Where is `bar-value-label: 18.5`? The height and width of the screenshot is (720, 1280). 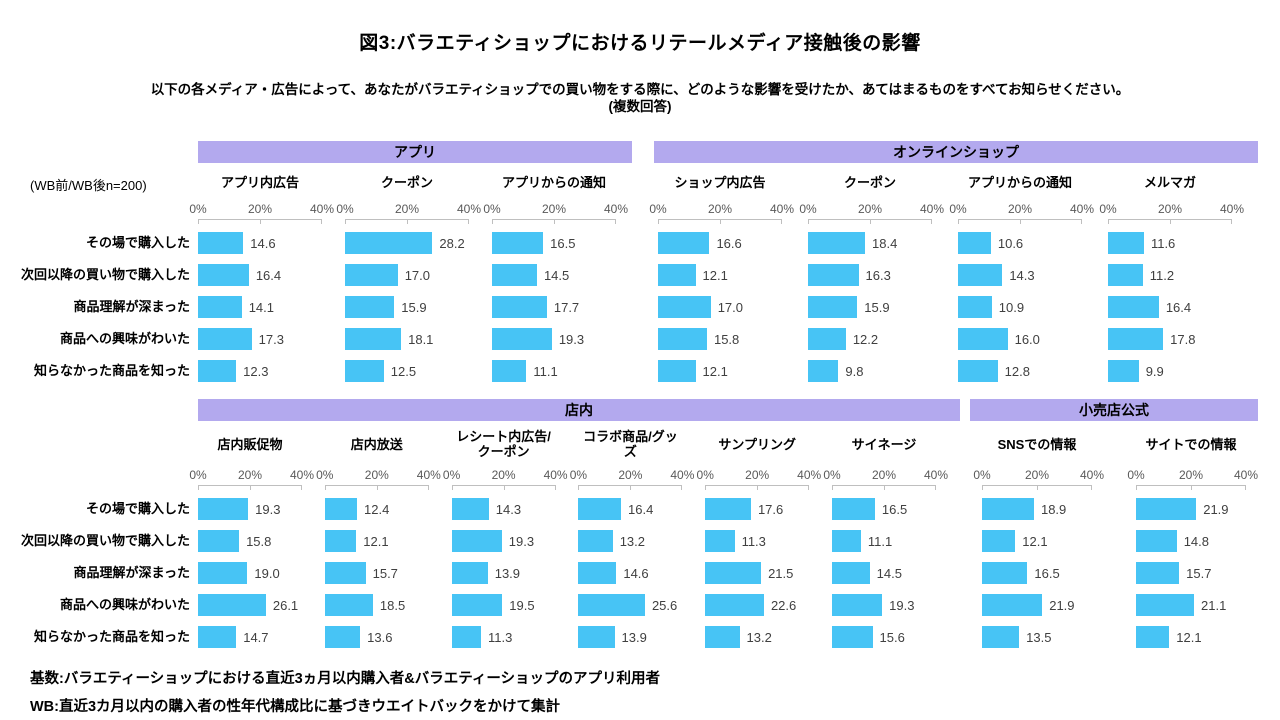 bar-value-label: 18.5 is located at coordinates (392, 605).